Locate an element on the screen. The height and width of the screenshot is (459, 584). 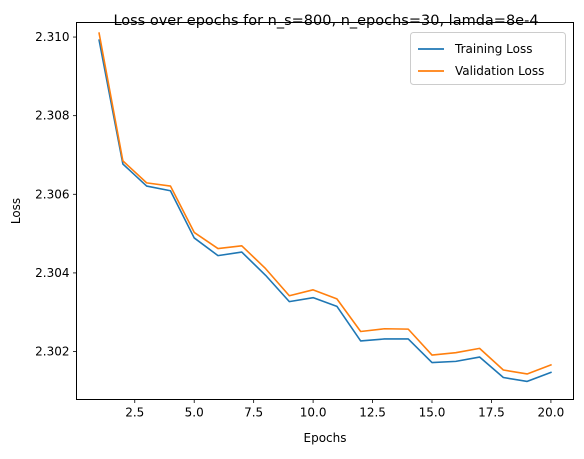
y-axis-label: Loss is located at coordinates (16, 211).